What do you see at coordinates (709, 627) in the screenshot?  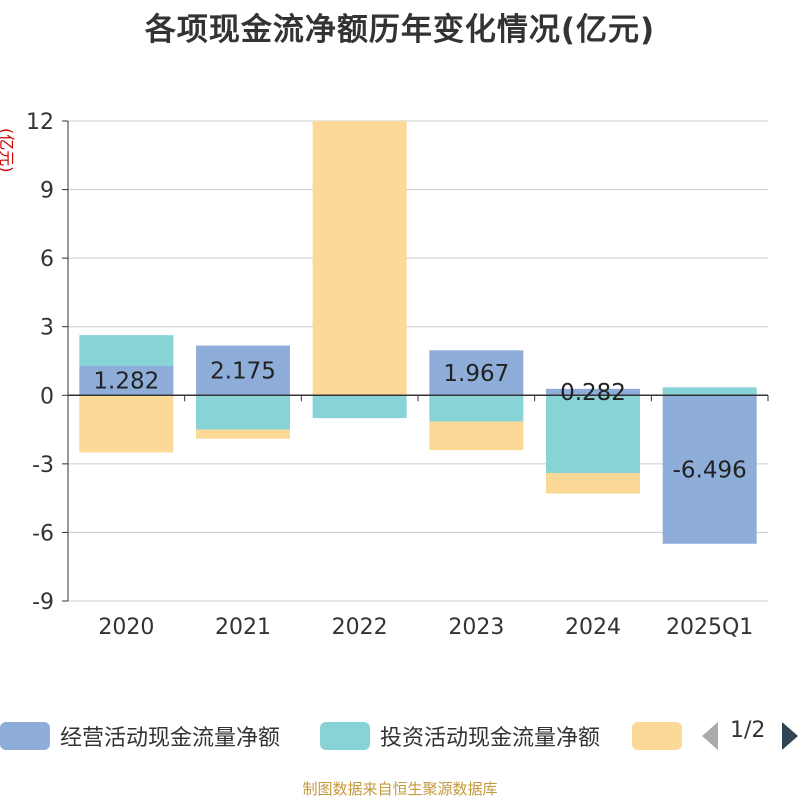 I see `x-tick-label: 2025Q1` at bounding box center [709, 627].